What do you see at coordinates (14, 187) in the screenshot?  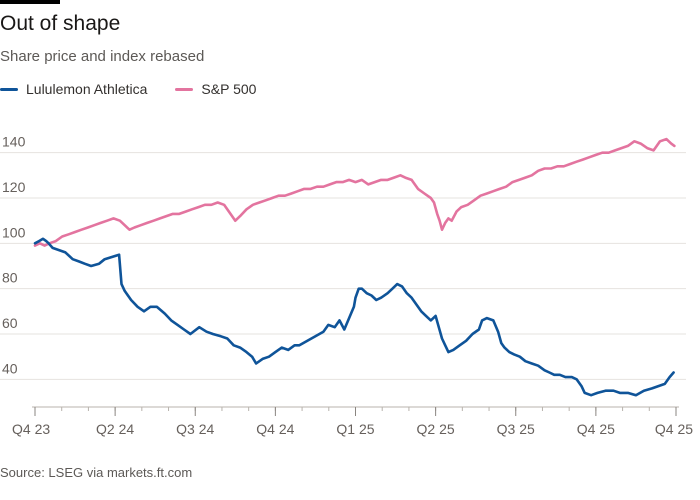 I see `y-tick-label-120: 120` at bounding box center [14, 187].